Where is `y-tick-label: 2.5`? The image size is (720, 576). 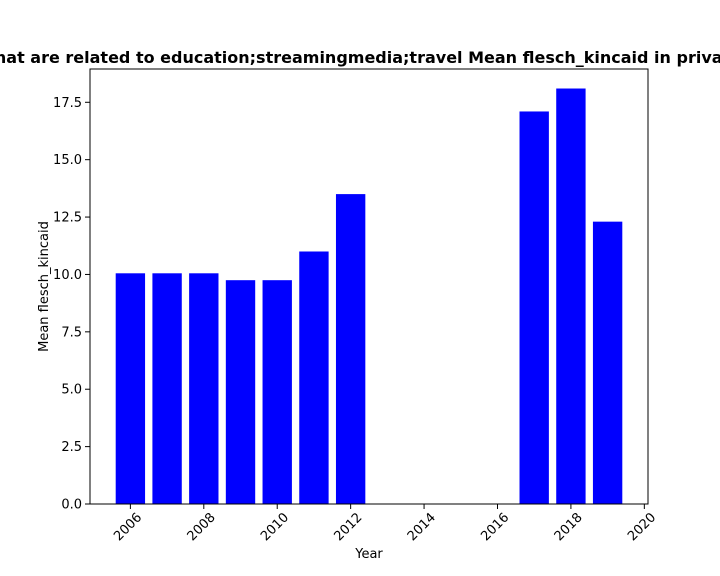
y-tick-label: 2.5 is located at coordinates (71, 447).